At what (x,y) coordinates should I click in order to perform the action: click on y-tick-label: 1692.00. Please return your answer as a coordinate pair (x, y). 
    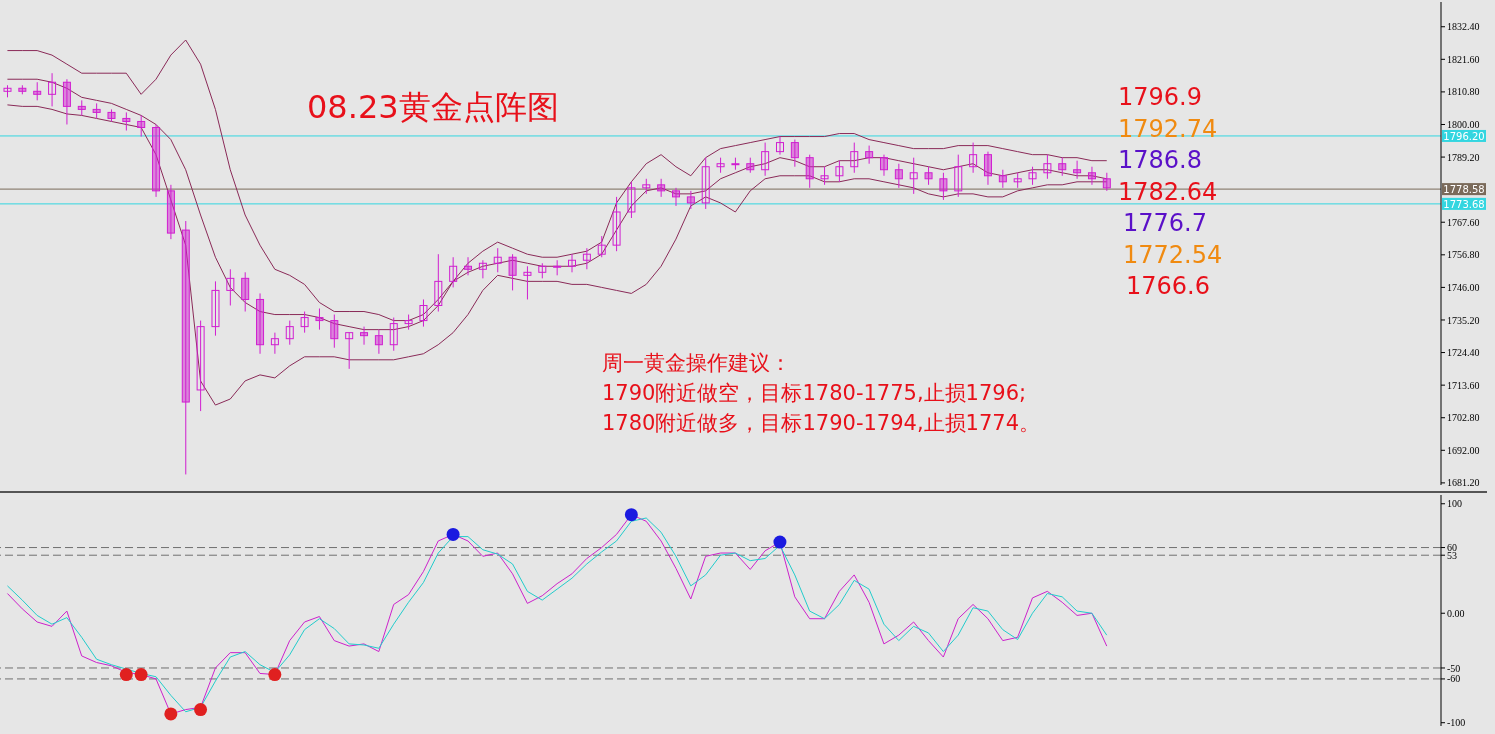
    Looking at the image, I should click on (1463, 450).